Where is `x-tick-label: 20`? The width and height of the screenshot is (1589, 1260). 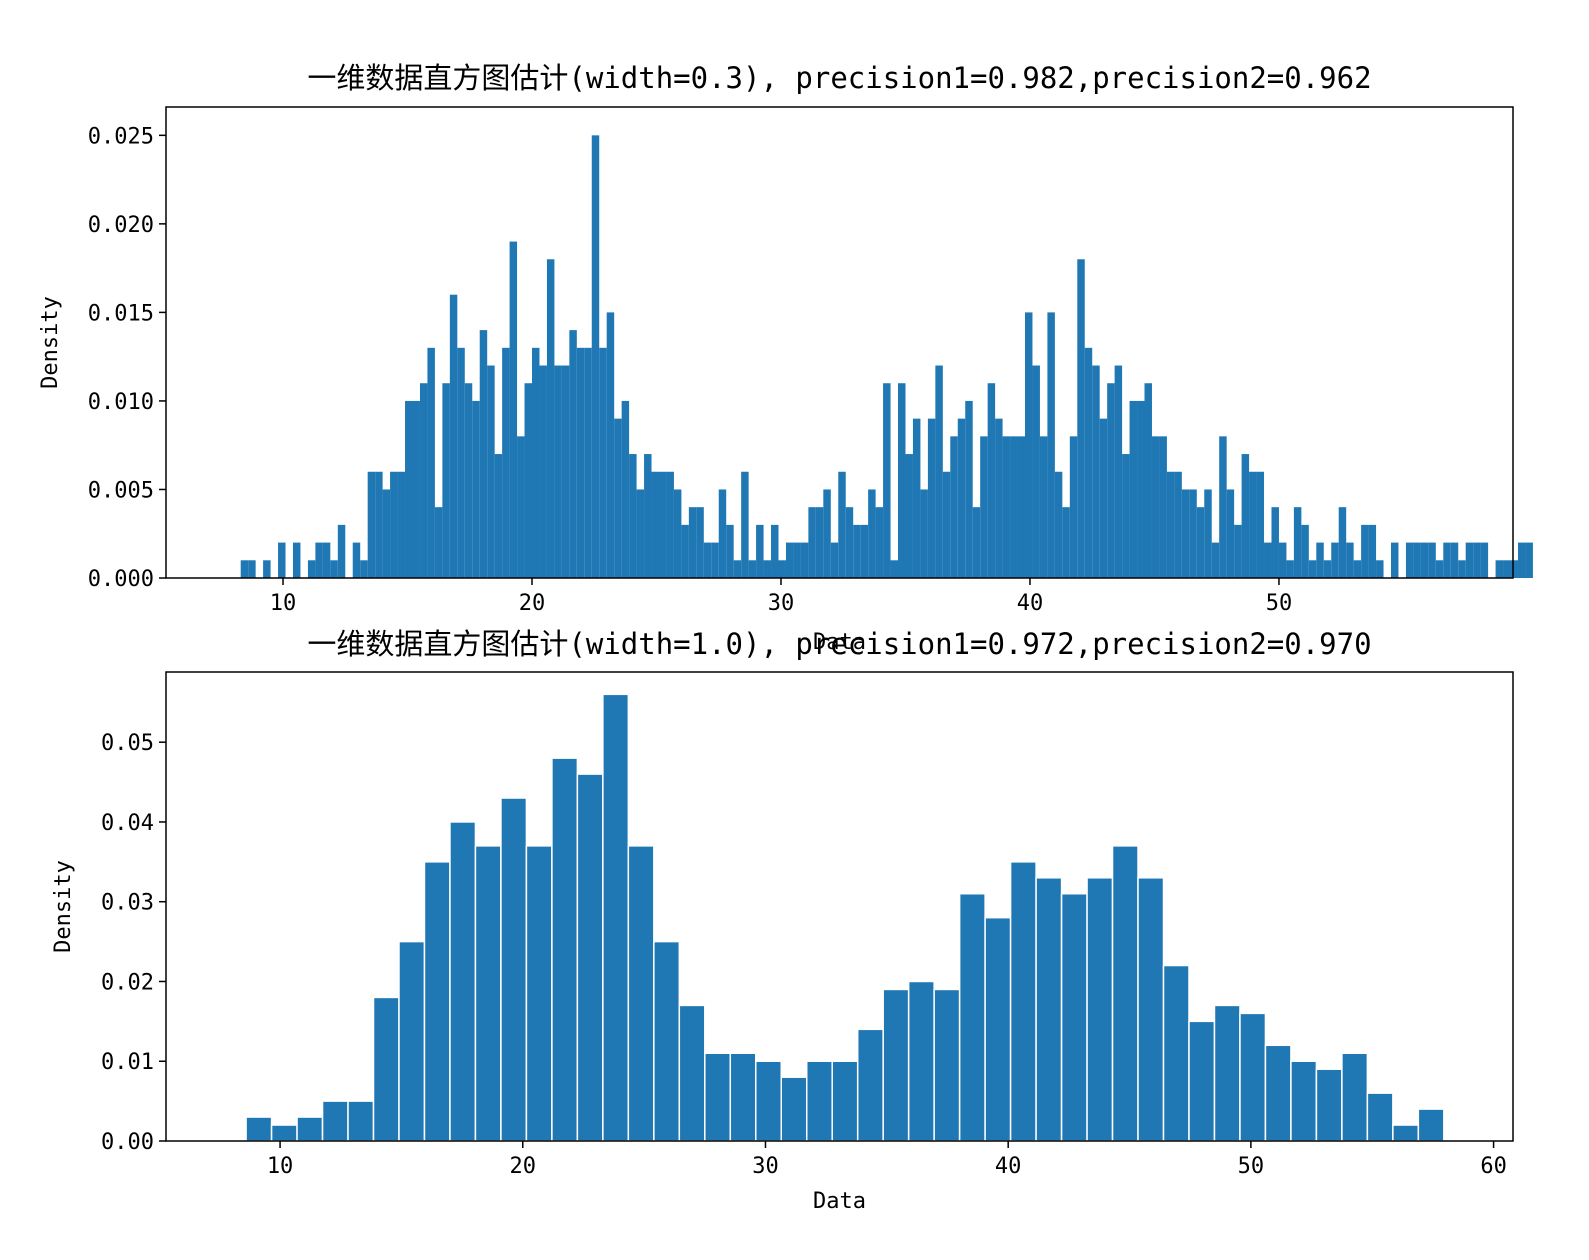
x-tick-label: 20 is located at coordinates (532, 603).